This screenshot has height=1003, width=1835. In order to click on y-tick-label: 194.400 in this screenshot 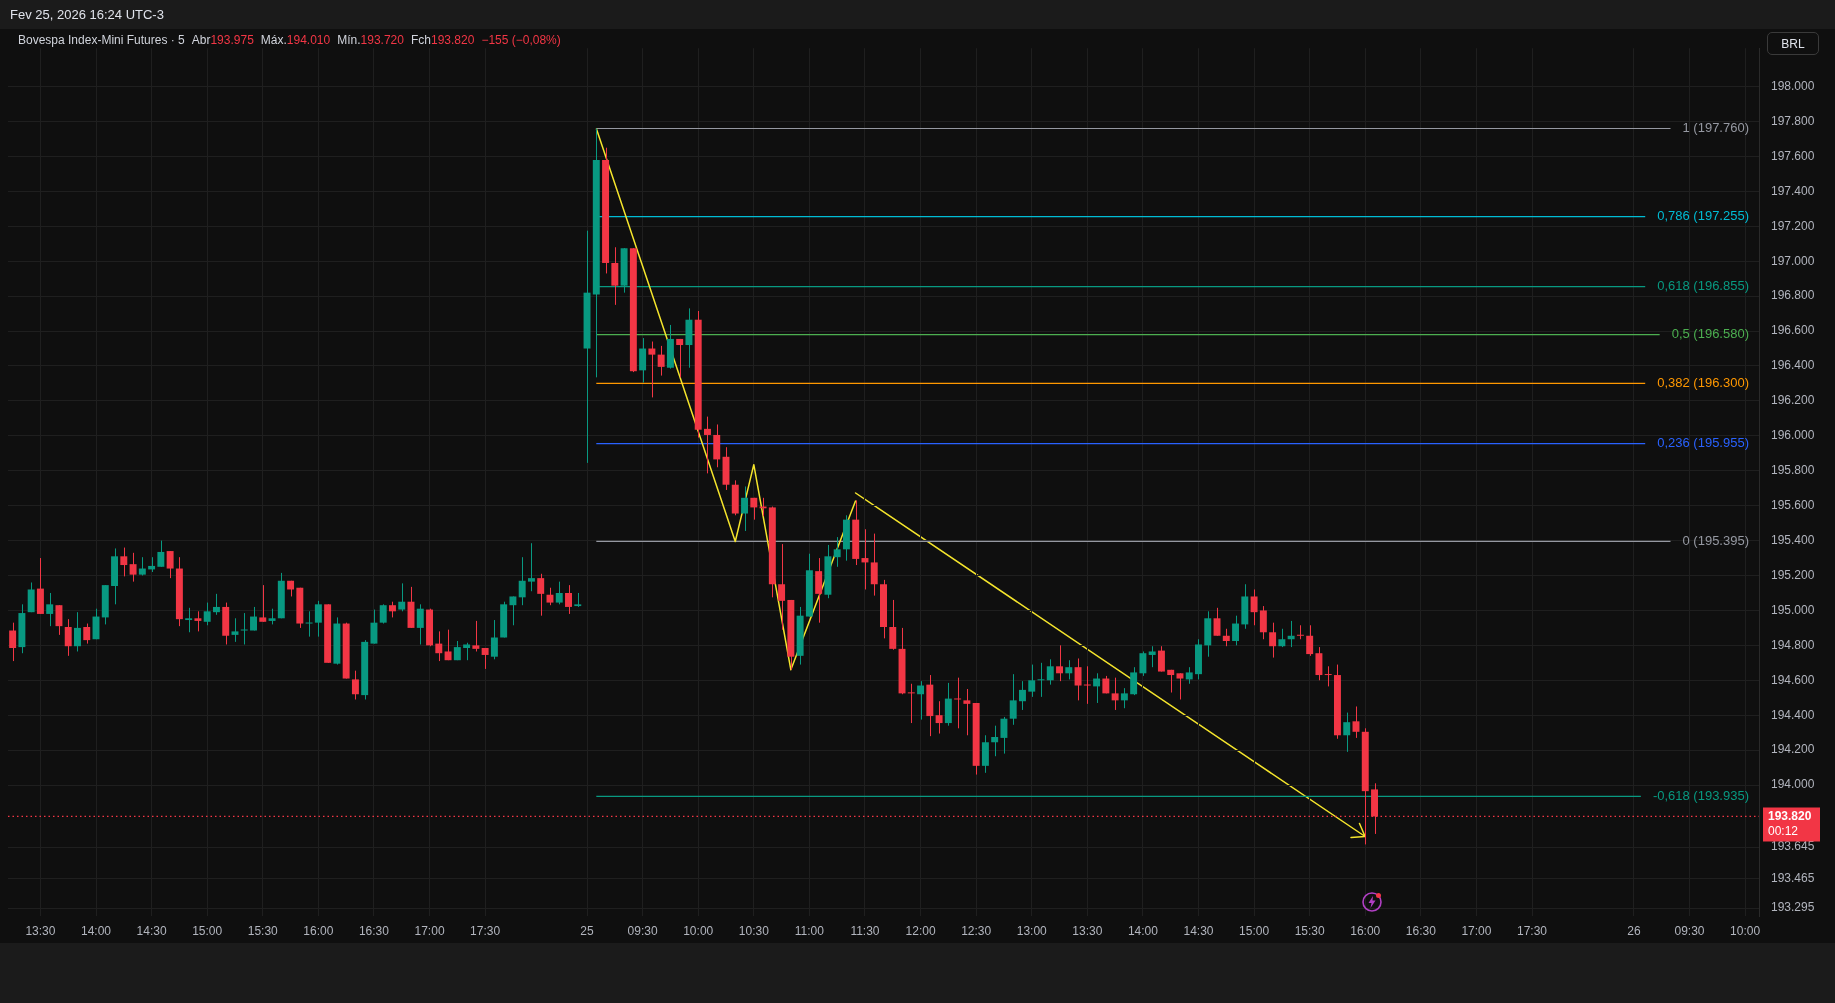, I will do `click(1793, 714)`.